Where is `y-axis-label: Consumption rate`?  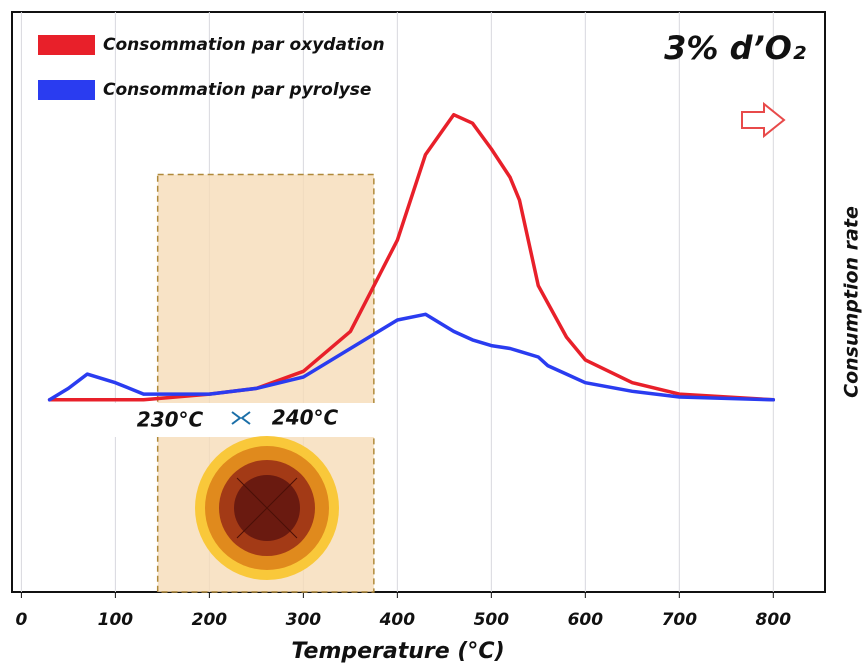 y-axis-label: Consumption rate is located at coordinates (852, 302).